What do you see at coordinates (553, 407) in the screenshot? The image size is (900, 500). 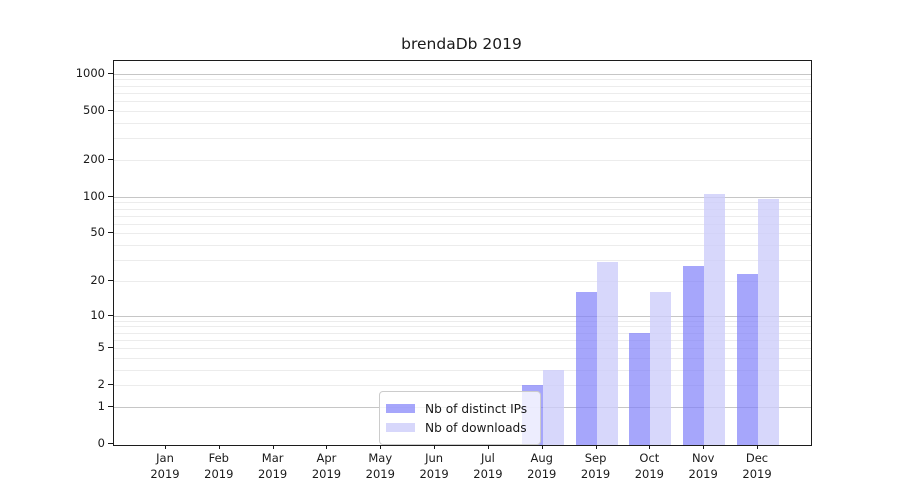 I see `bar-aug-downloads` at bounding box center [553, 407].